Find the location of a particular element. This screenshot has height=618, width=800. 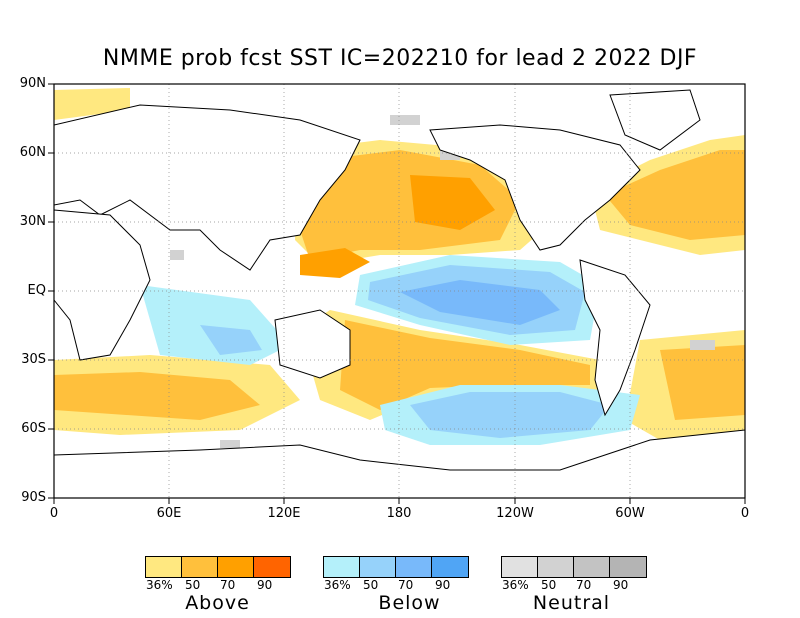

y-label-60n: 60N is located at coordinates (32, 152).